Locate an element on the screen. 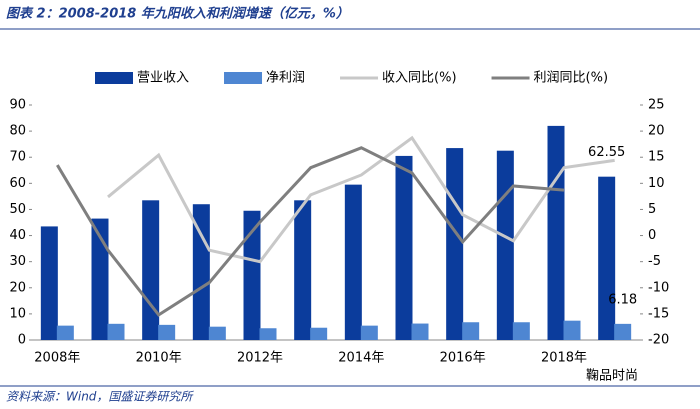 Image resolution: width=700 pixels, height=409 pixels. y-tick-label: 80 is located at coordinates (17, 131).